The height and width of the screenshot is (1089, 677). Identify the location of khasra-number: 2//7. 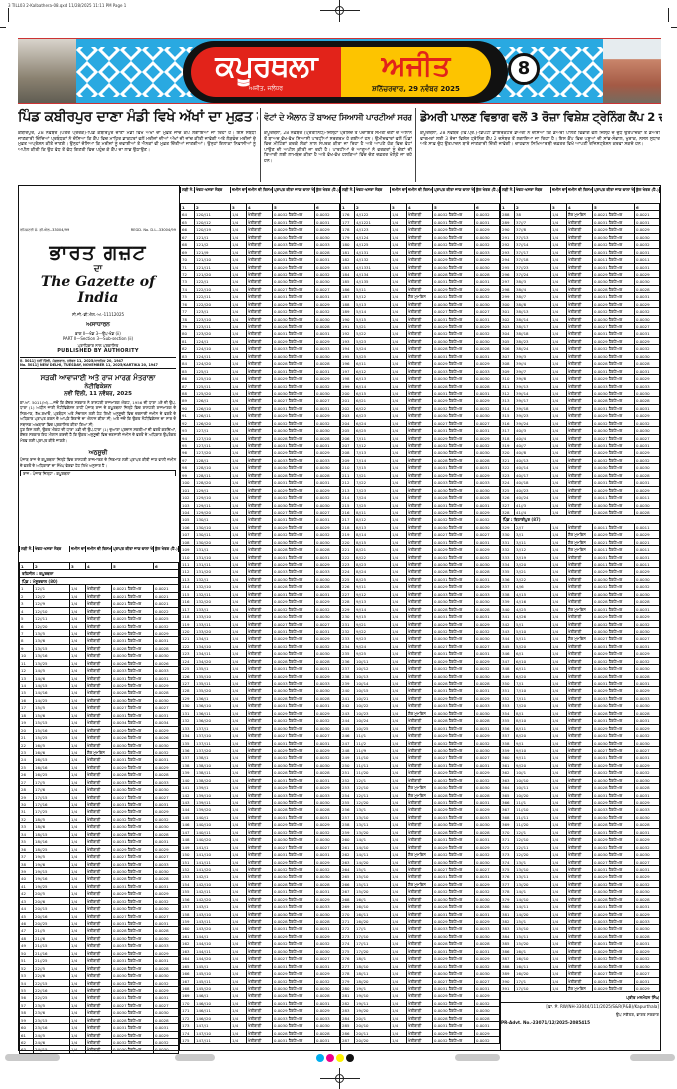
(532, 527).